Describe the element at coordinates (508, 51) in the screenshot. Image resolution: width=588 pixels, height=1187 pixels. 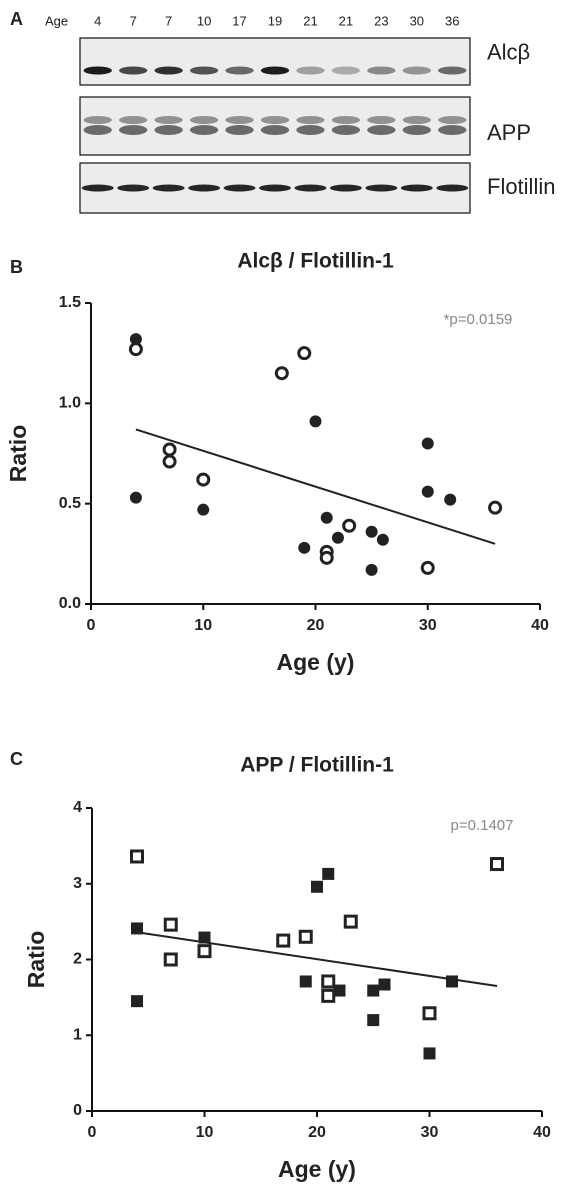
I see `band-label: Alcβ` at that location.